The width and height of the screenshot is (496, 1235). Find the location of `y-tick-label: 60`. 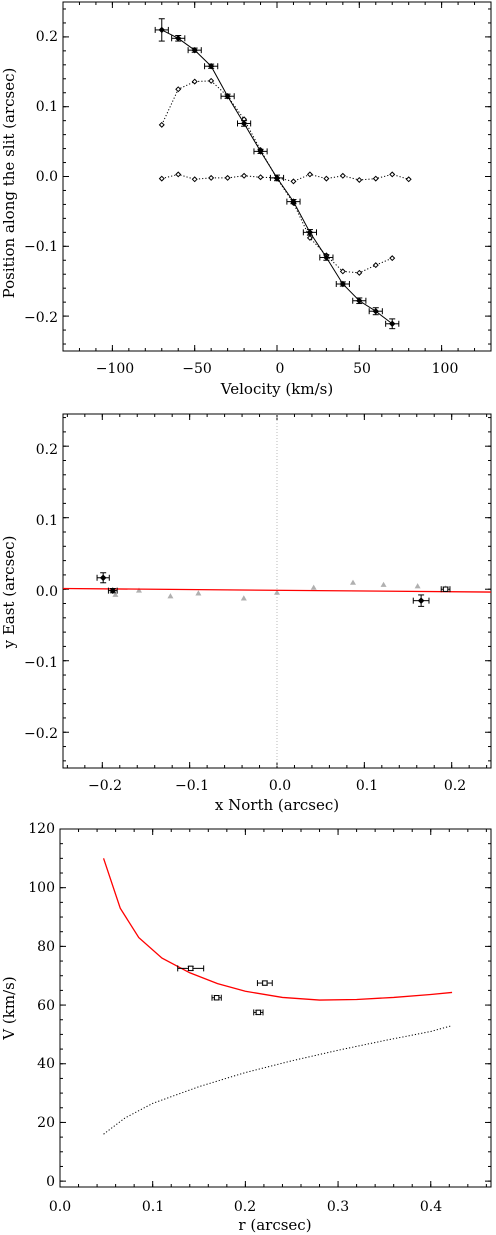

y-tick-label: 60 is located at coordinates (46, 1006).